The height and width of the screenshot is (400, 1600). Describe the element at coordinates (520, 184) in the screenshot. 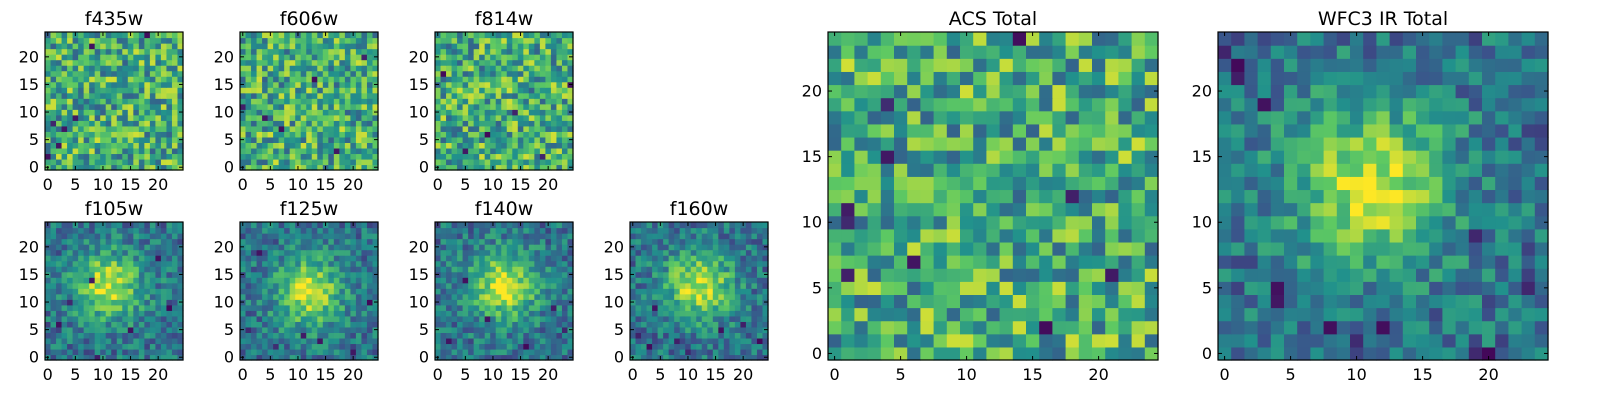

I see `x-tick-label: 15` at that location.